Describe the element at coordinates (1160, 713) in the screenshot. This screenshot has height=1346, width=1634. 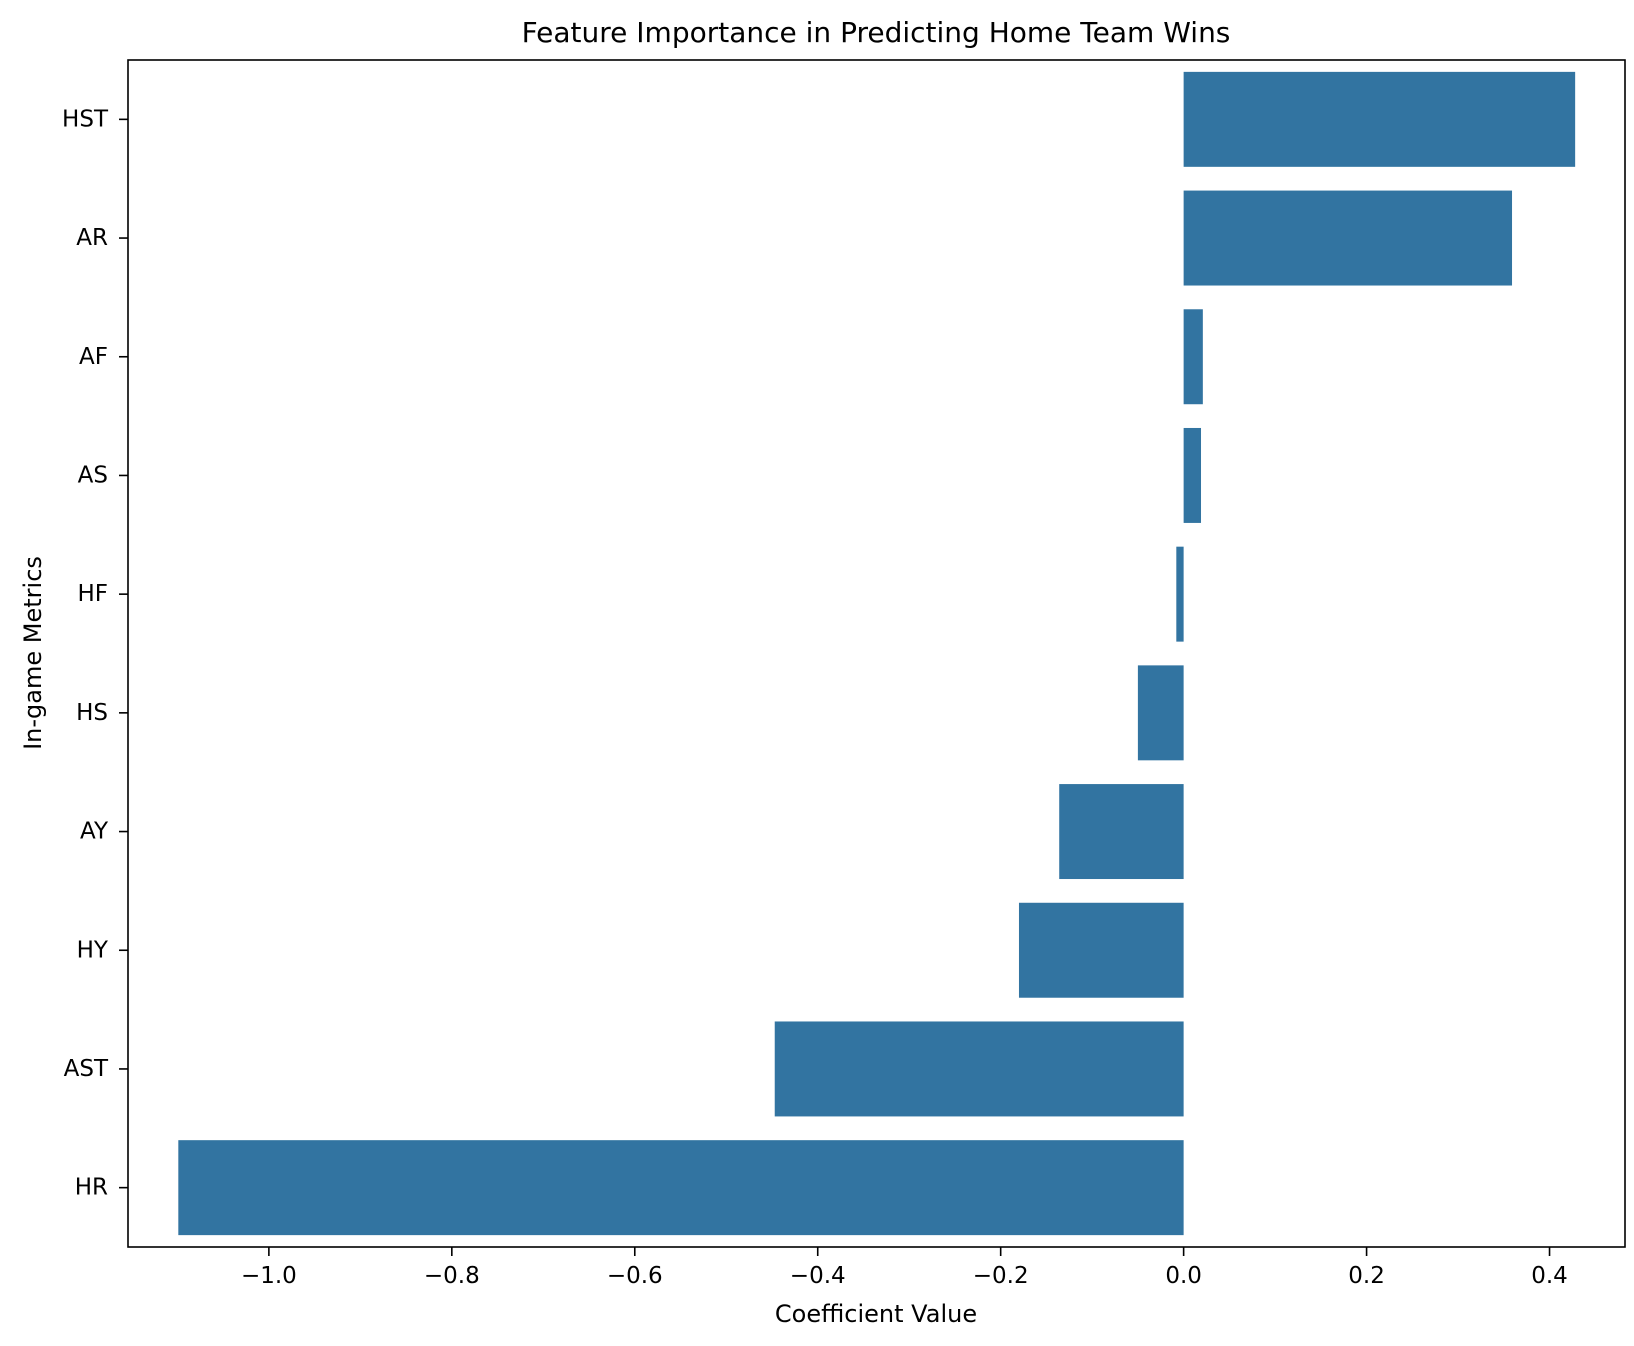
I see `bar-hs` at that location.